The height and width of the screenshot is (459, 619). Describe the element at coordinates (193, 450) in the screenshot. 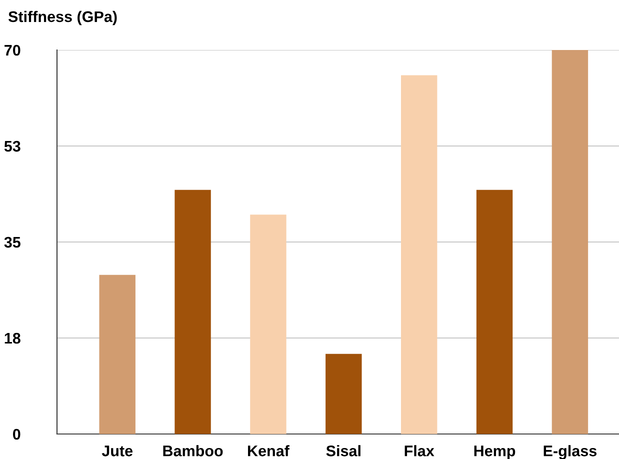

I see `x-tick-label: Bamboo` at that location.